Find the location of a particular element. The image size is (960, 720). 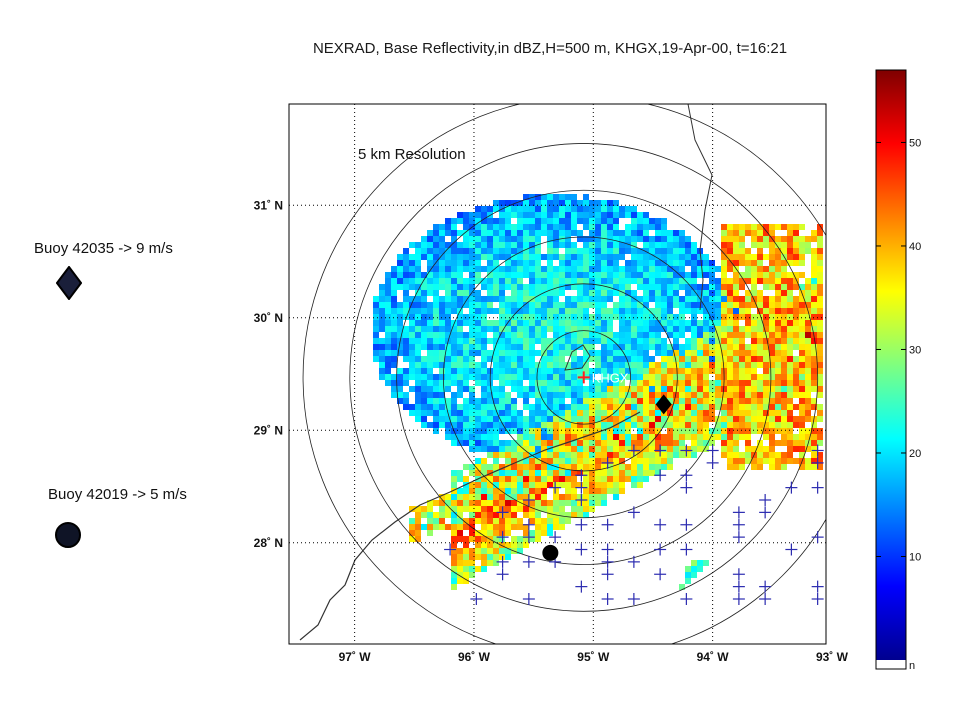

x-tick-label: 94˚ W is located at coordinates (713, 657).